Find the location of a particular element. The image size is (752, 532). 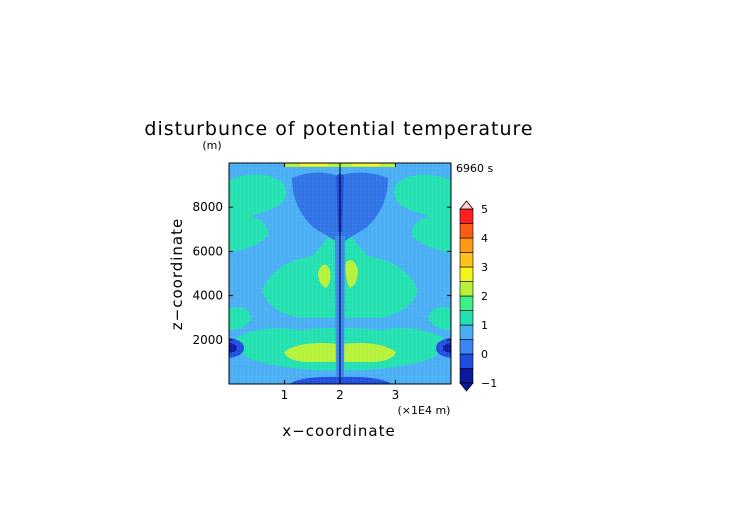

x-axis-label: x−coordinate is located at coordinates (338, 431).